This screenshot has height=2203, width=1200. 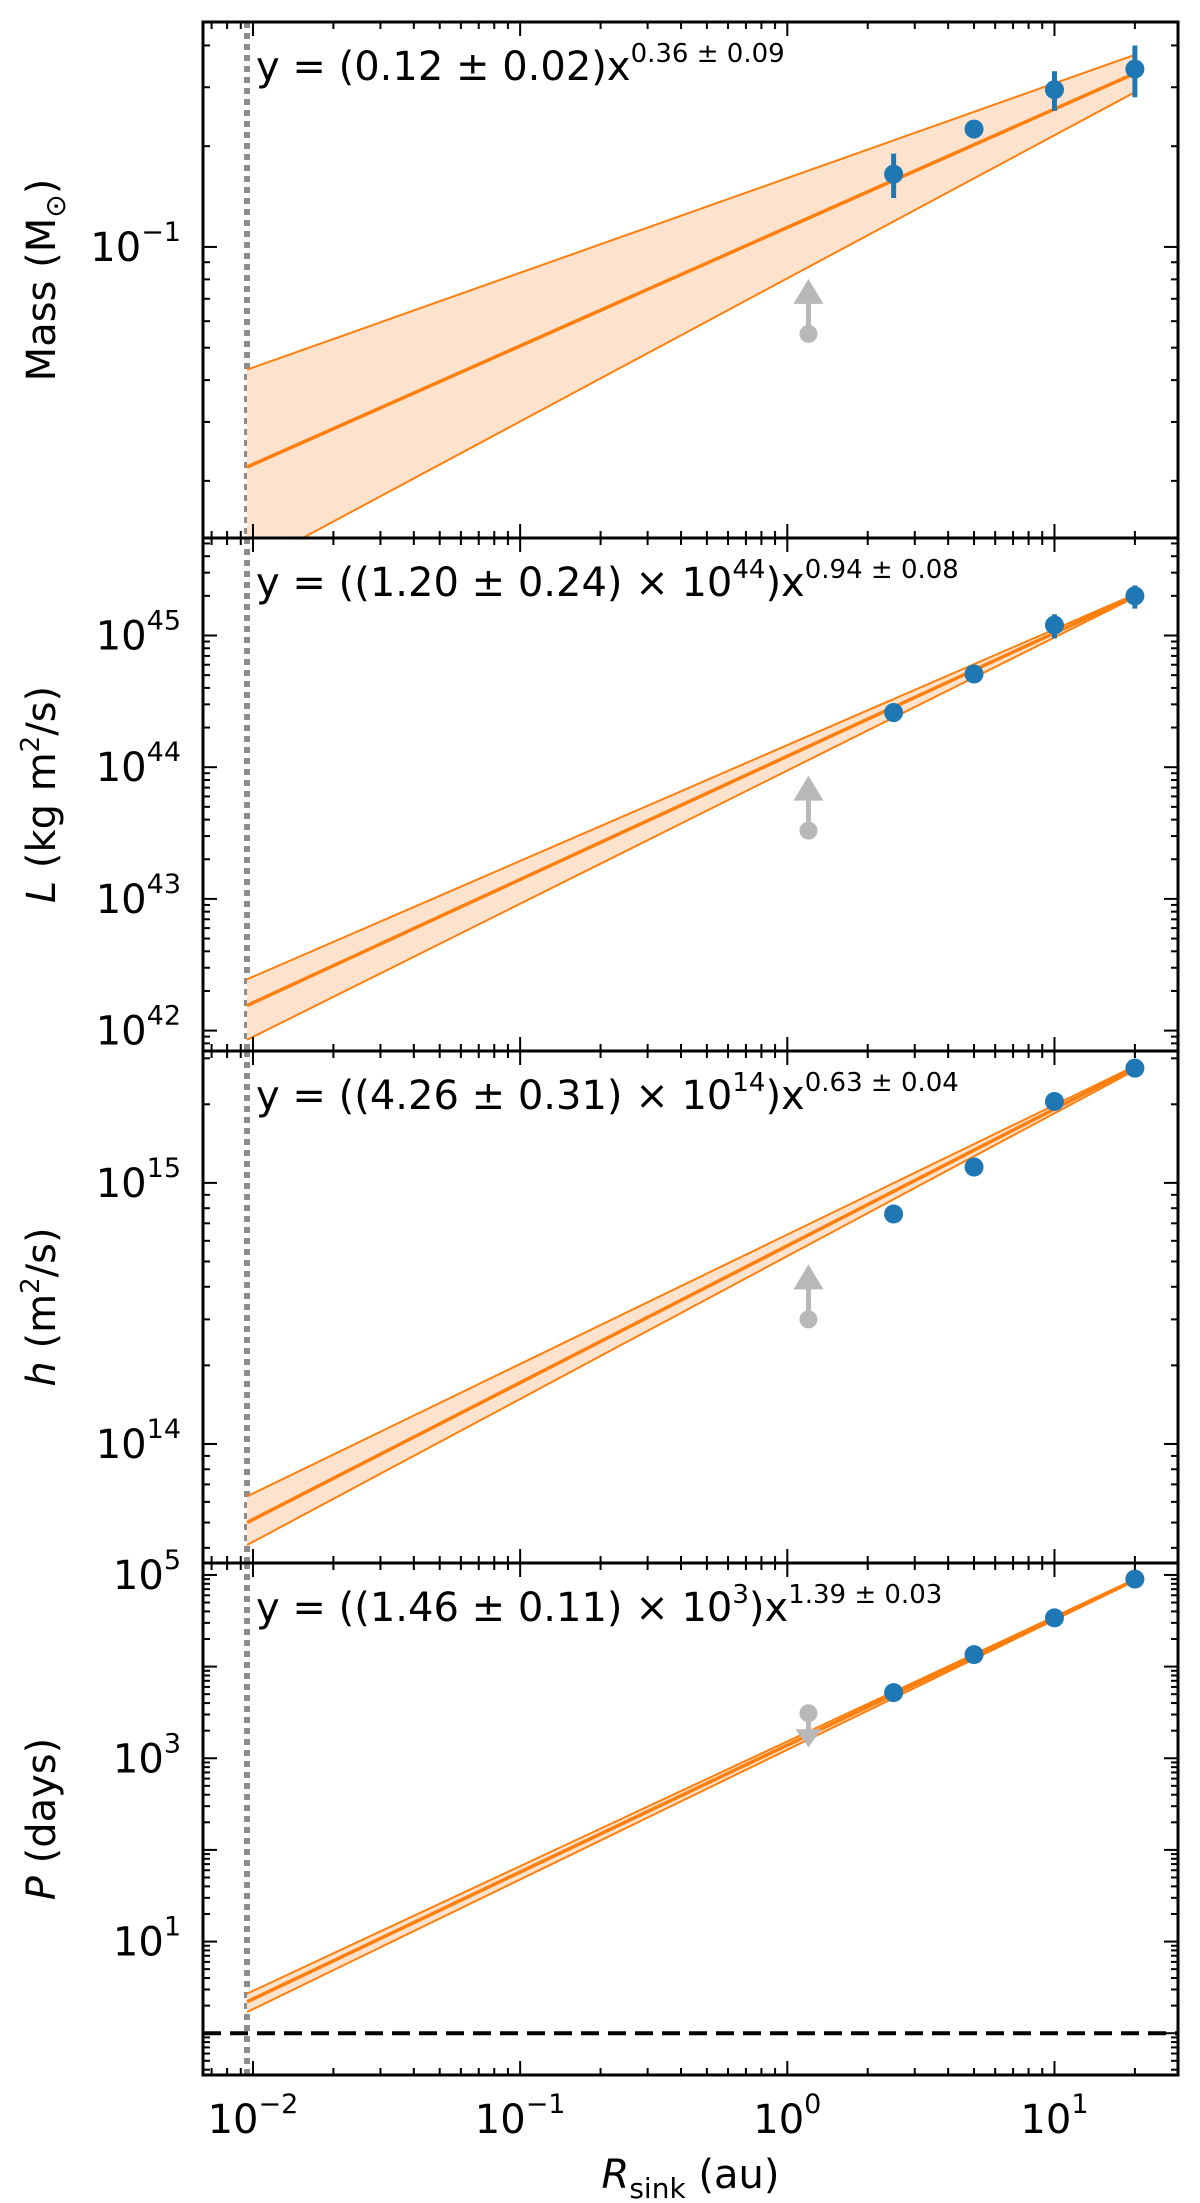 What do you see at coordinates (147, 1572) in the screenshot?
I see `y-tick-label: 10⁵` at bounding box center [147, 1572].